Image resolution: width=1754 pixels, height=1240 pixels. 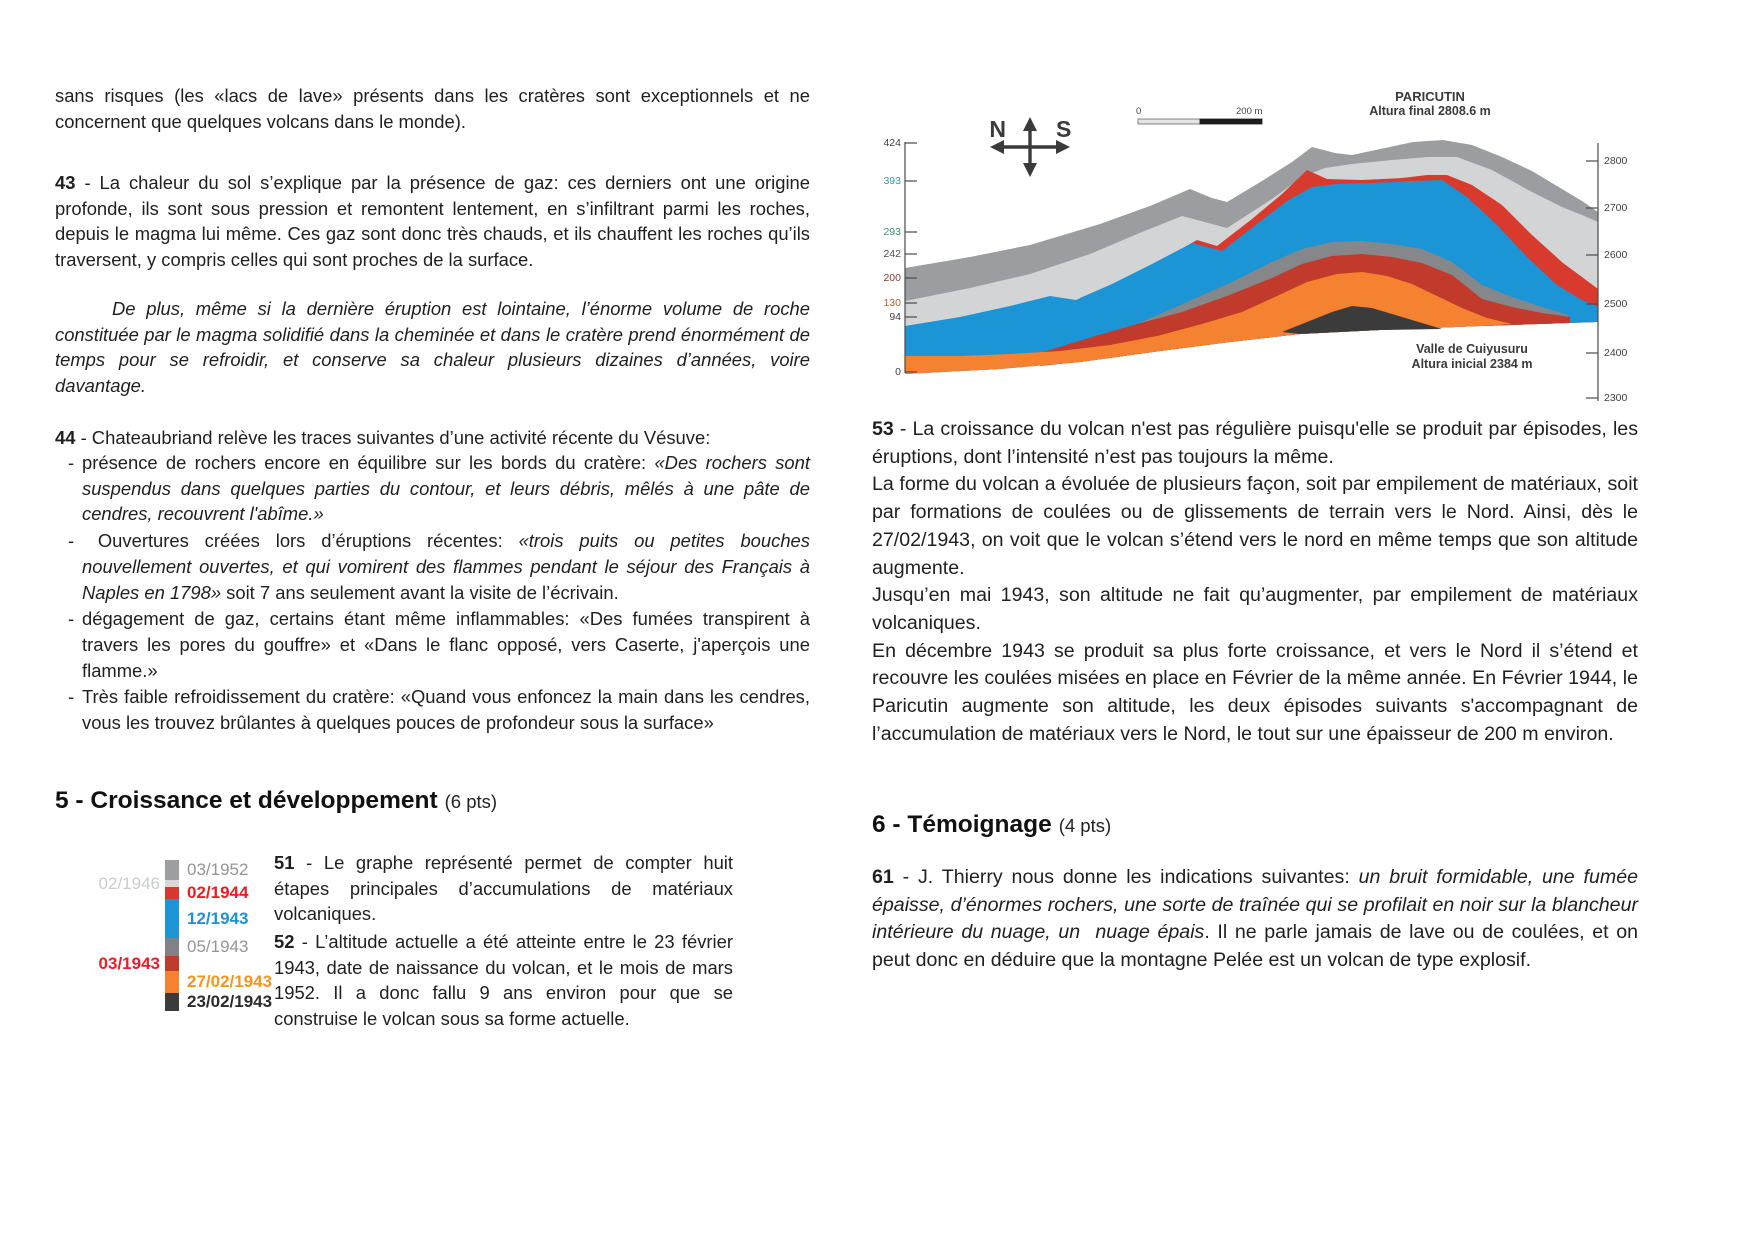 What do you see at coordinates (1430, 96) in the screenshot?
I see `diagram-title: PARICUTIN` at bounding box center [1430, 96].